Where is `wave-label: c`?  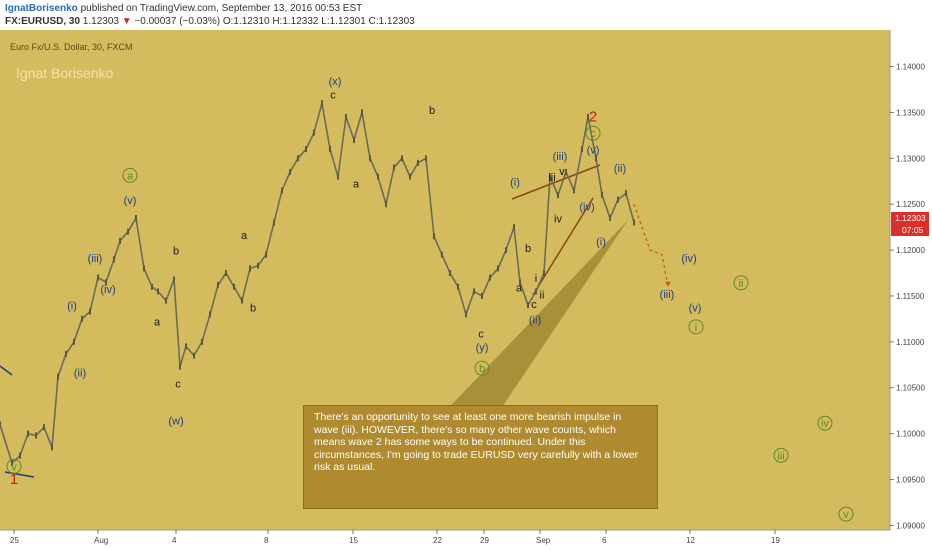
wave-label: c is located at coordinates (481, 334).